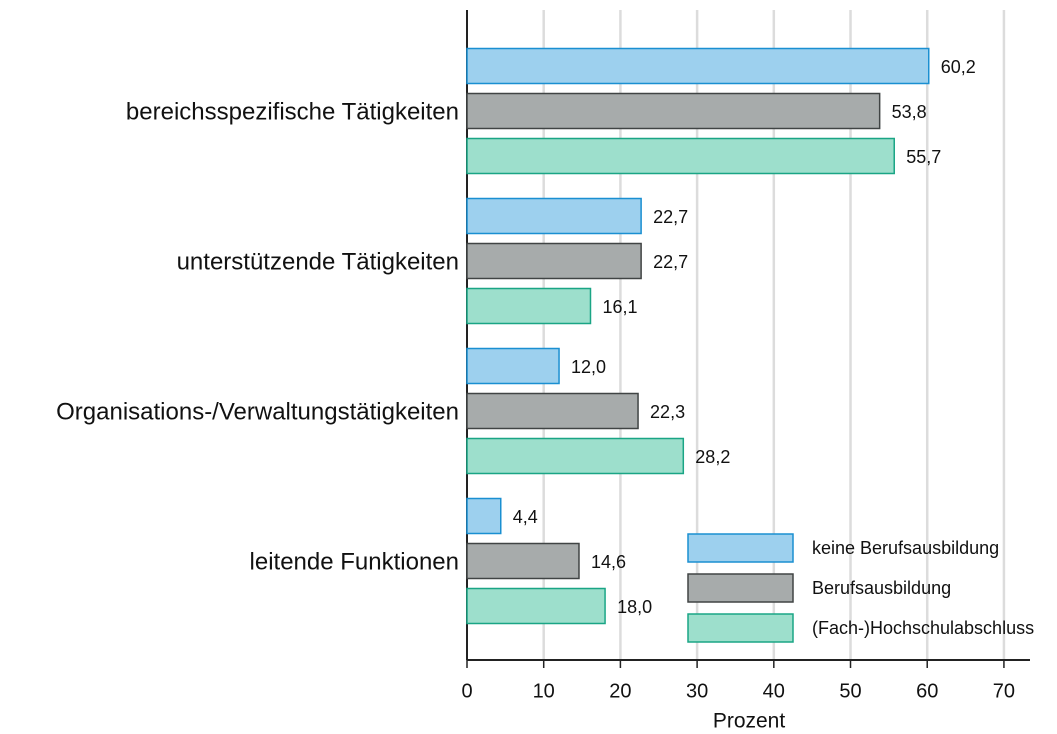  Describe the element at coordinates (620, 691) in the screenshot. I see `x-tick-label: 20` at that location.